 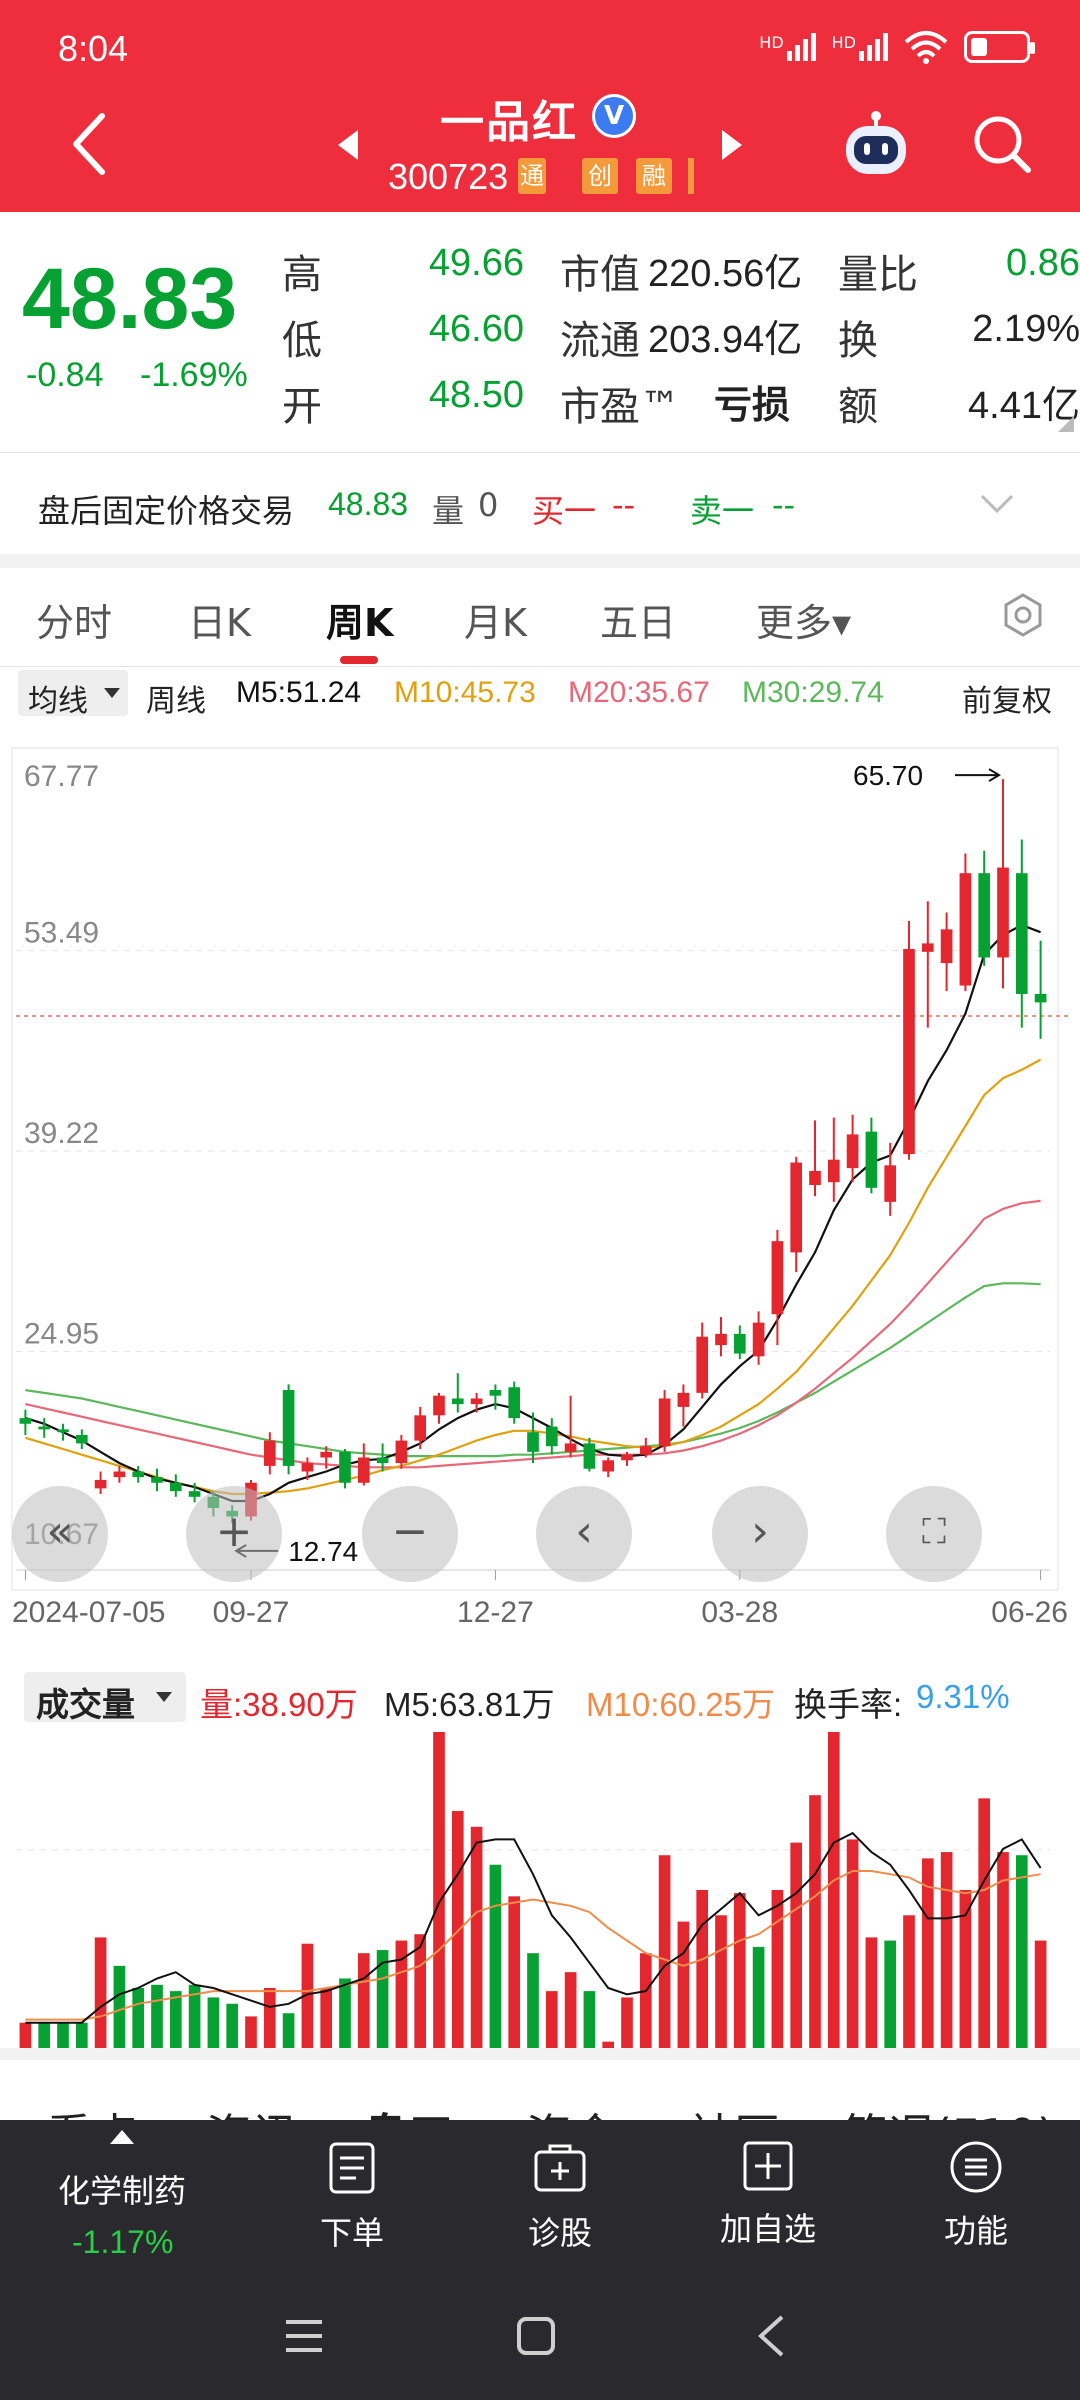 I want to click on mktcap-label: 市值, so click(x=600, y=275).